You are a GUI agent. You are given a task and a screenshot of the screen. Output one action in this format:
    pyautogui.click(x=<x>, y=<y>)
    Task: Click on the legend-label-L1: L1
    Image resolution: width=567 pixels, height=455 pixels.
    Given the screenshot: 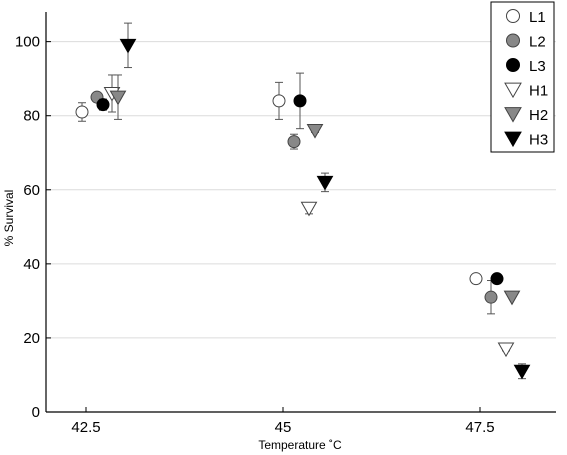 What is the action you would take?
    pyautogui.click(x=537, y=17)
    